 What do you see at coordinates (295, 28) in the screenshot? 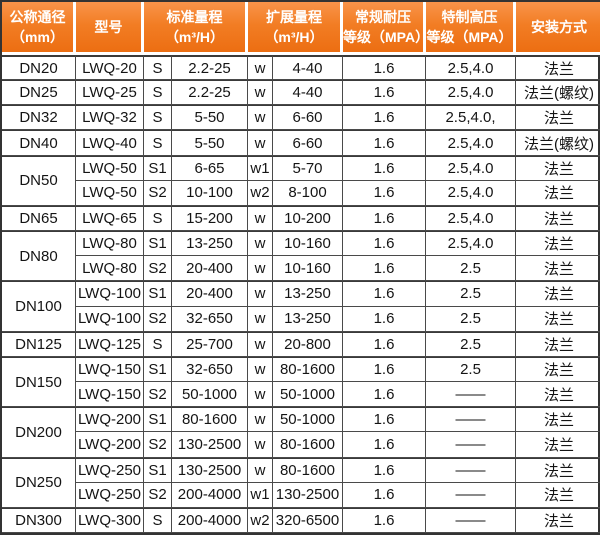
I see `col-header-extended-range: 扩展量程 （m³/H）` at bounding box center [295, 28].